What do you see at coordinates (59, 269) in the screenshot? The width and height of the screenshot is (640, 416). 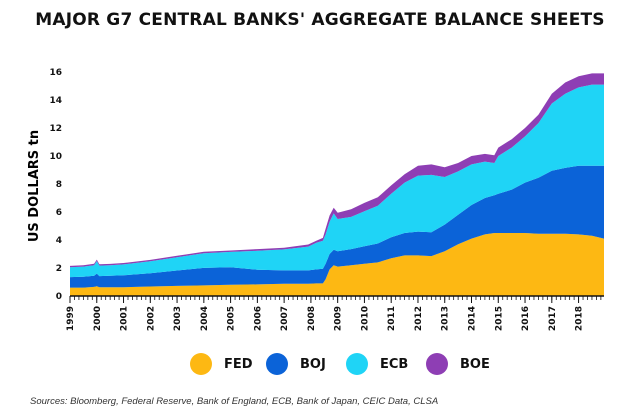 I see `y-tick-label: 2` at bounding box center [59, 269].